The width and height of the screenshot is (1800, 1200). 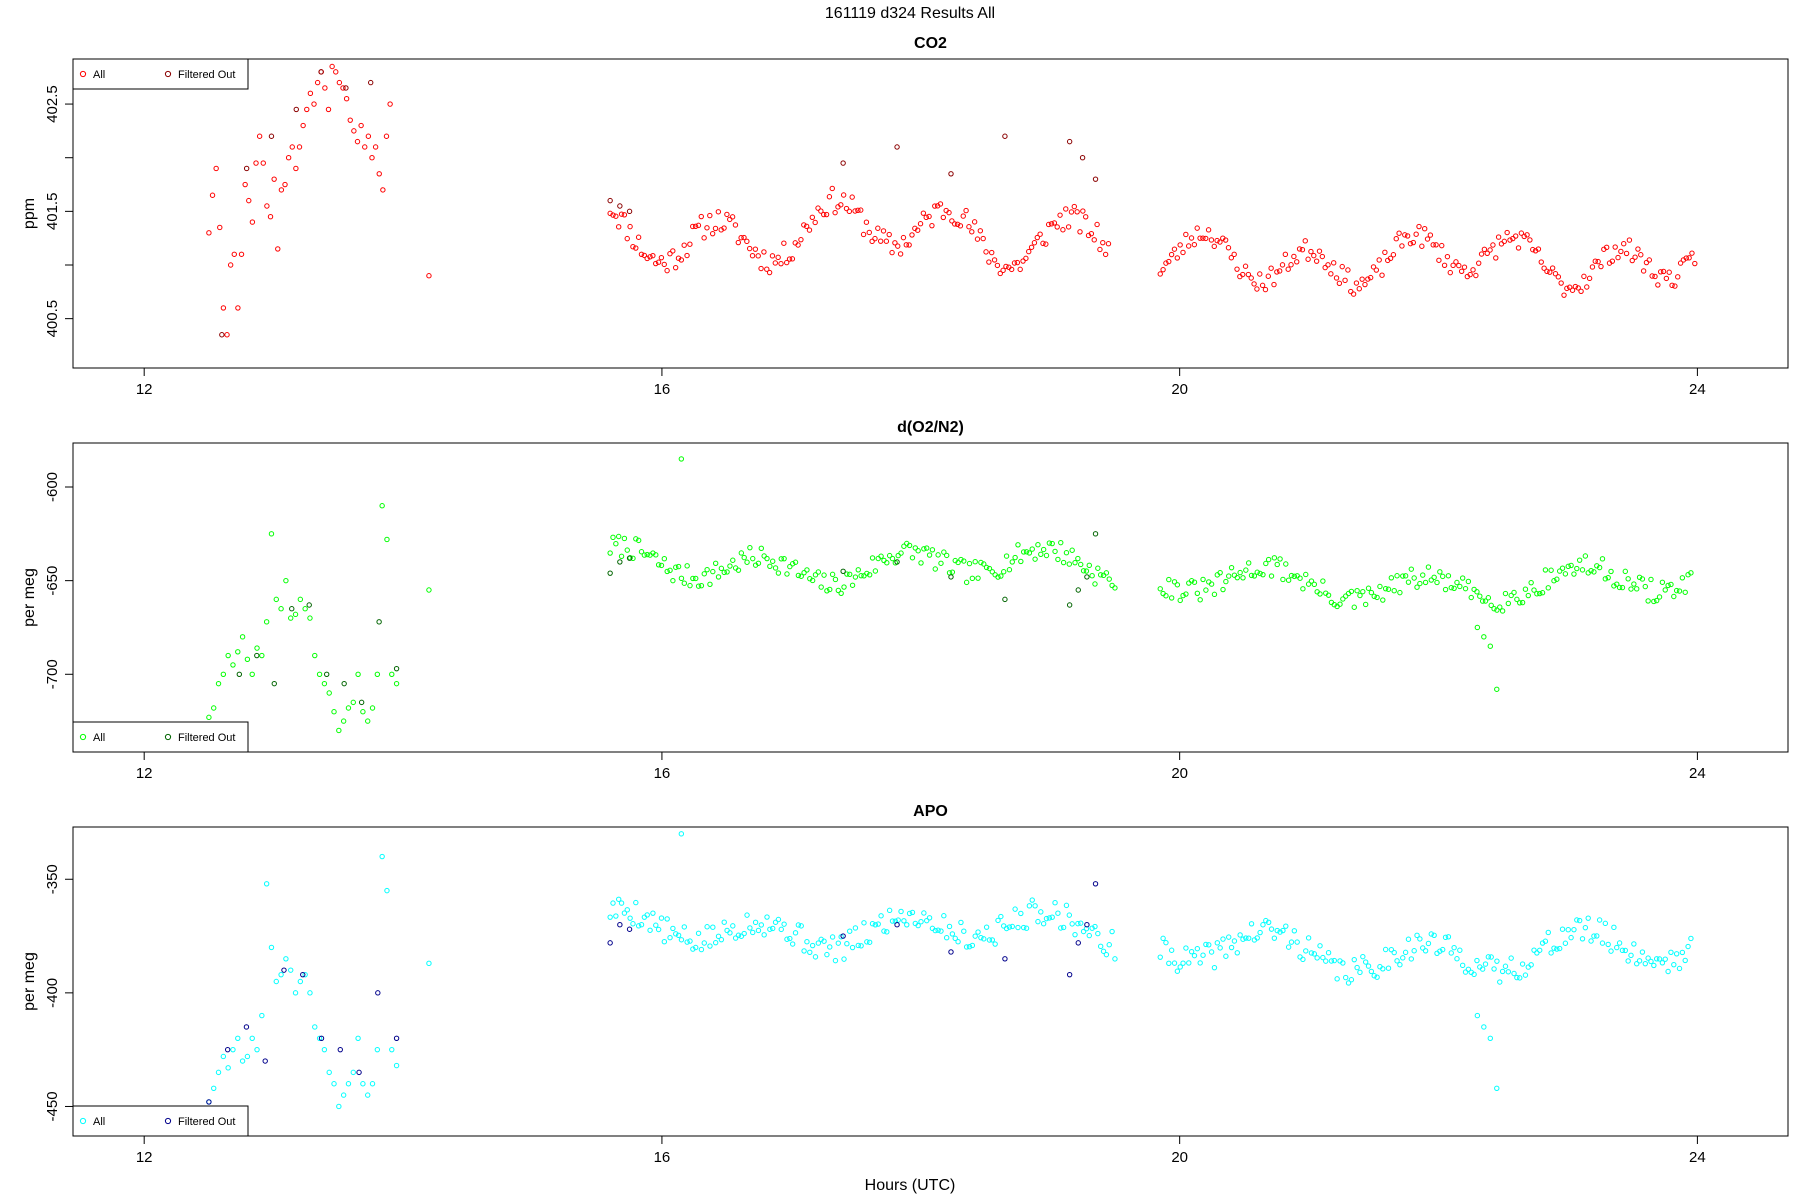 I want to click on legend-label: Filtered Out, so click(x=206, y=738).